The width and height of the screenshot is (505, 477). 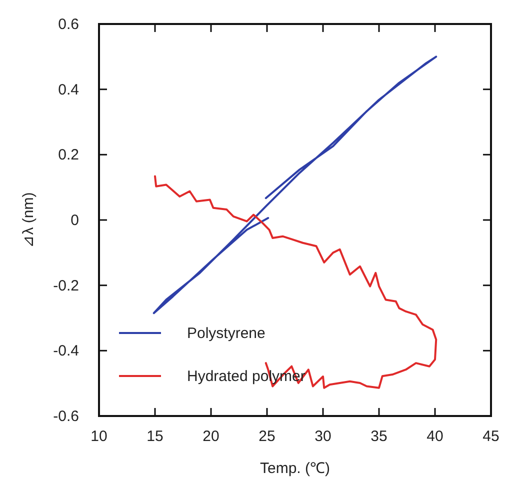 I want to click on y-tick-label: -0.2, so click(x=66, y=285).